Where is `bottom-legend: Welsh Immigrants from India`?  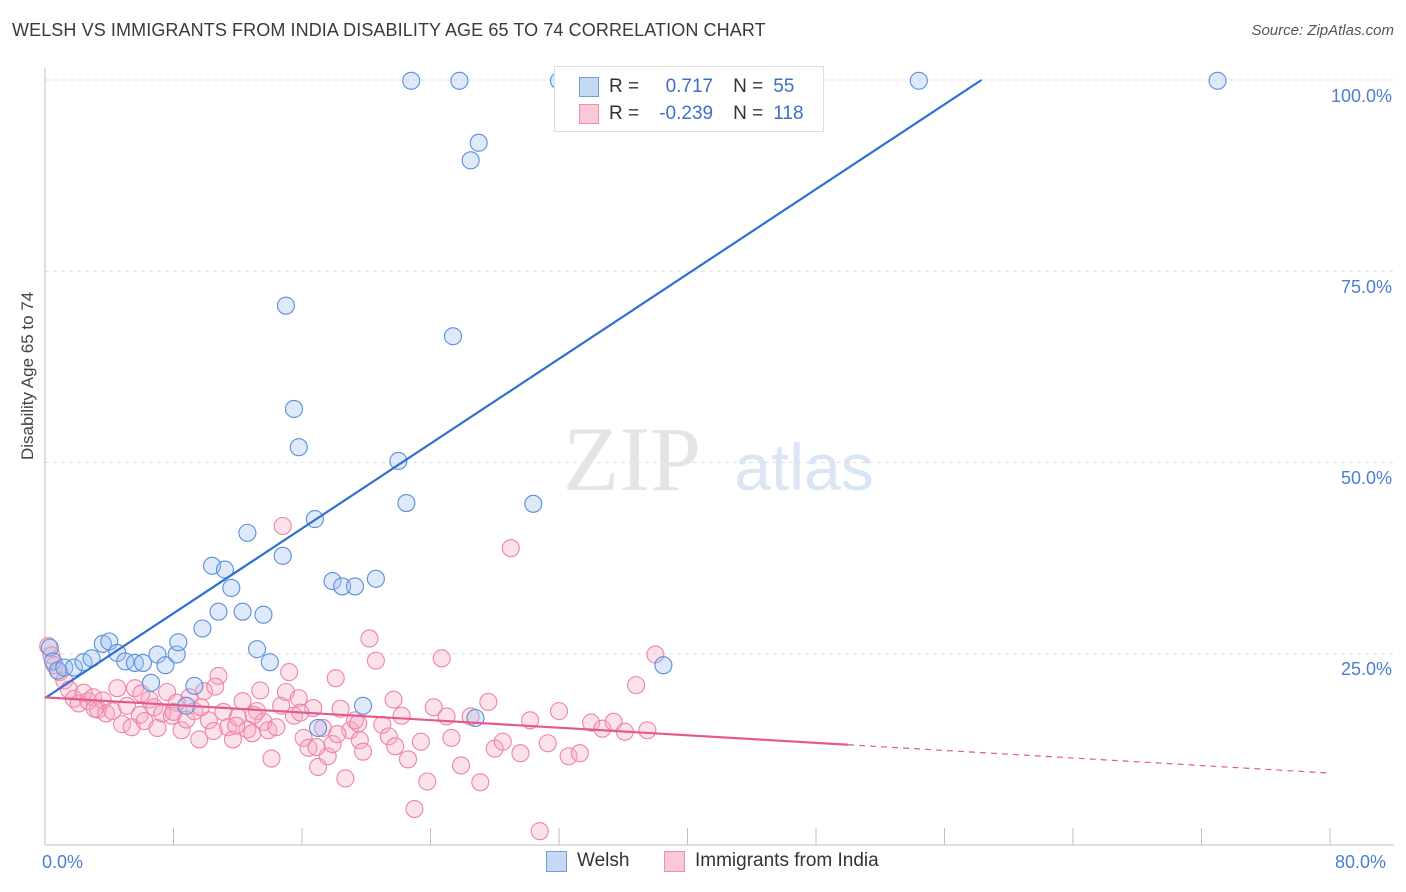 bottom-legend: Welsh Immigrants from India is located at coordinates (703, 865).